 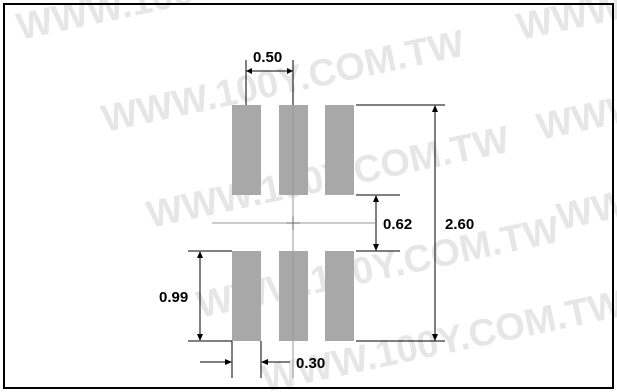 What do you see at coordinates (246, 296) in the screenshot?
I see `pad-bottom-left` at bounding box center [246, 296].